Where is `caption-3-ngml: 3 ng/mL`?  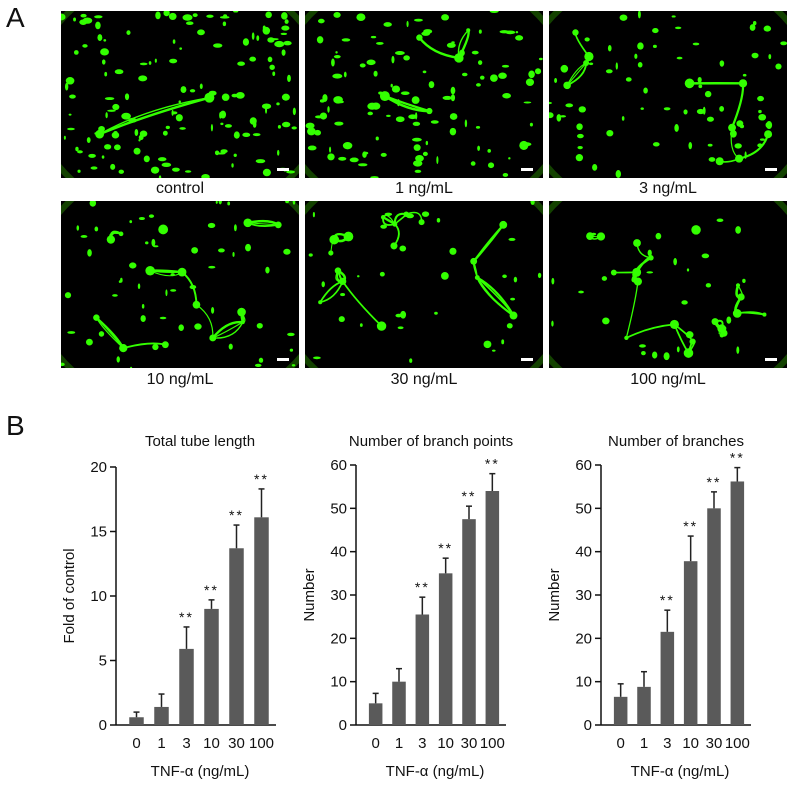
caption-3-ngml: 3 ng/mL is located at coordinates (668, 188).